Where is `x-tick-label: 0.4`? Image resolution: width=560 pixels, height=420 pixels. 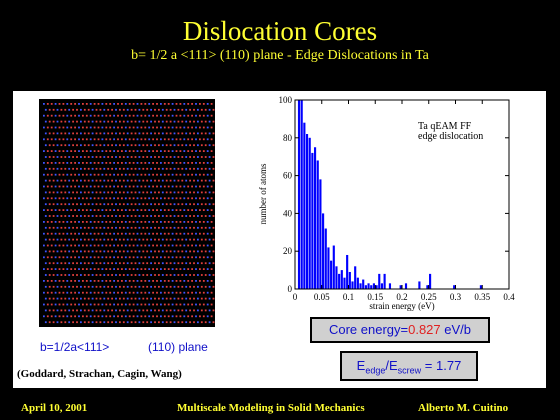
x-tick-label: 0.4 is located at coordinates (509, 297).